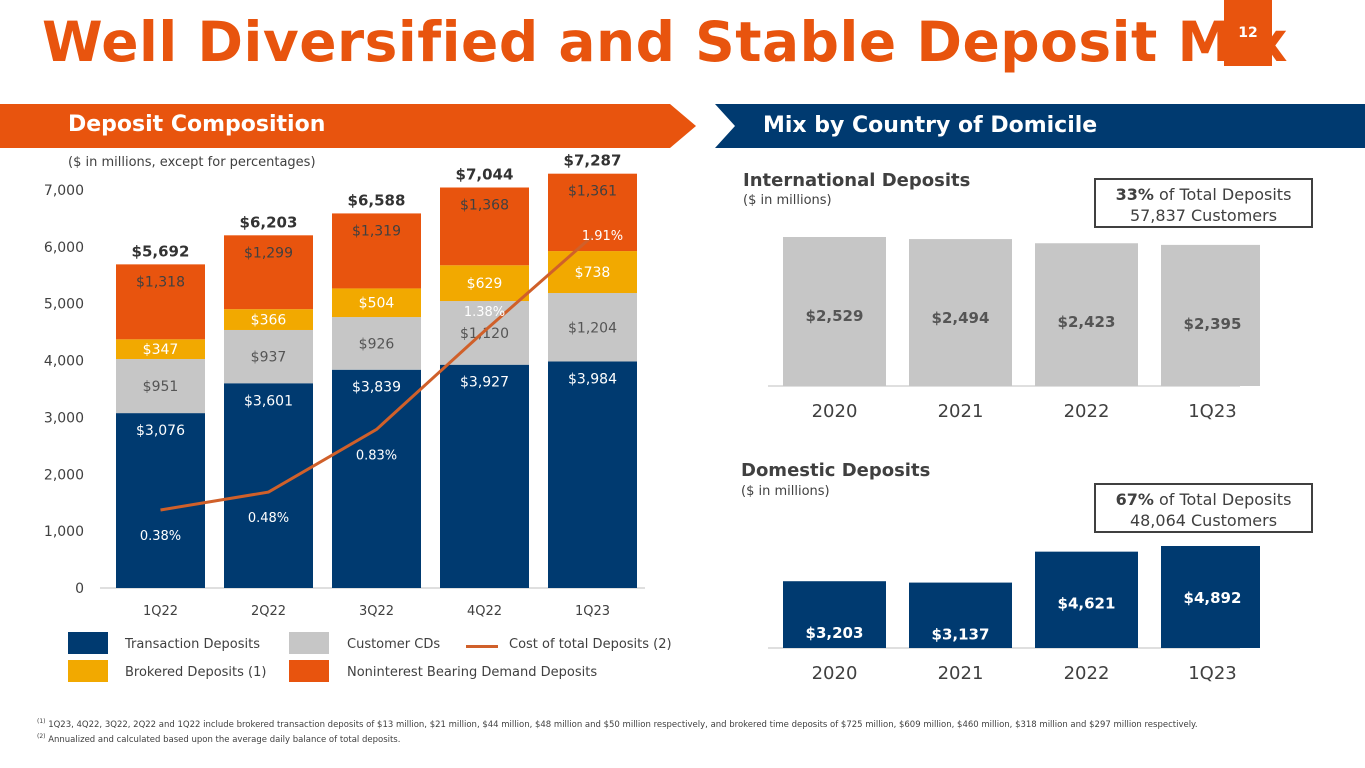 The width and height of the screenshot is (1365, 768). I want to click on bar-value-label: $366, so click(269, 321).